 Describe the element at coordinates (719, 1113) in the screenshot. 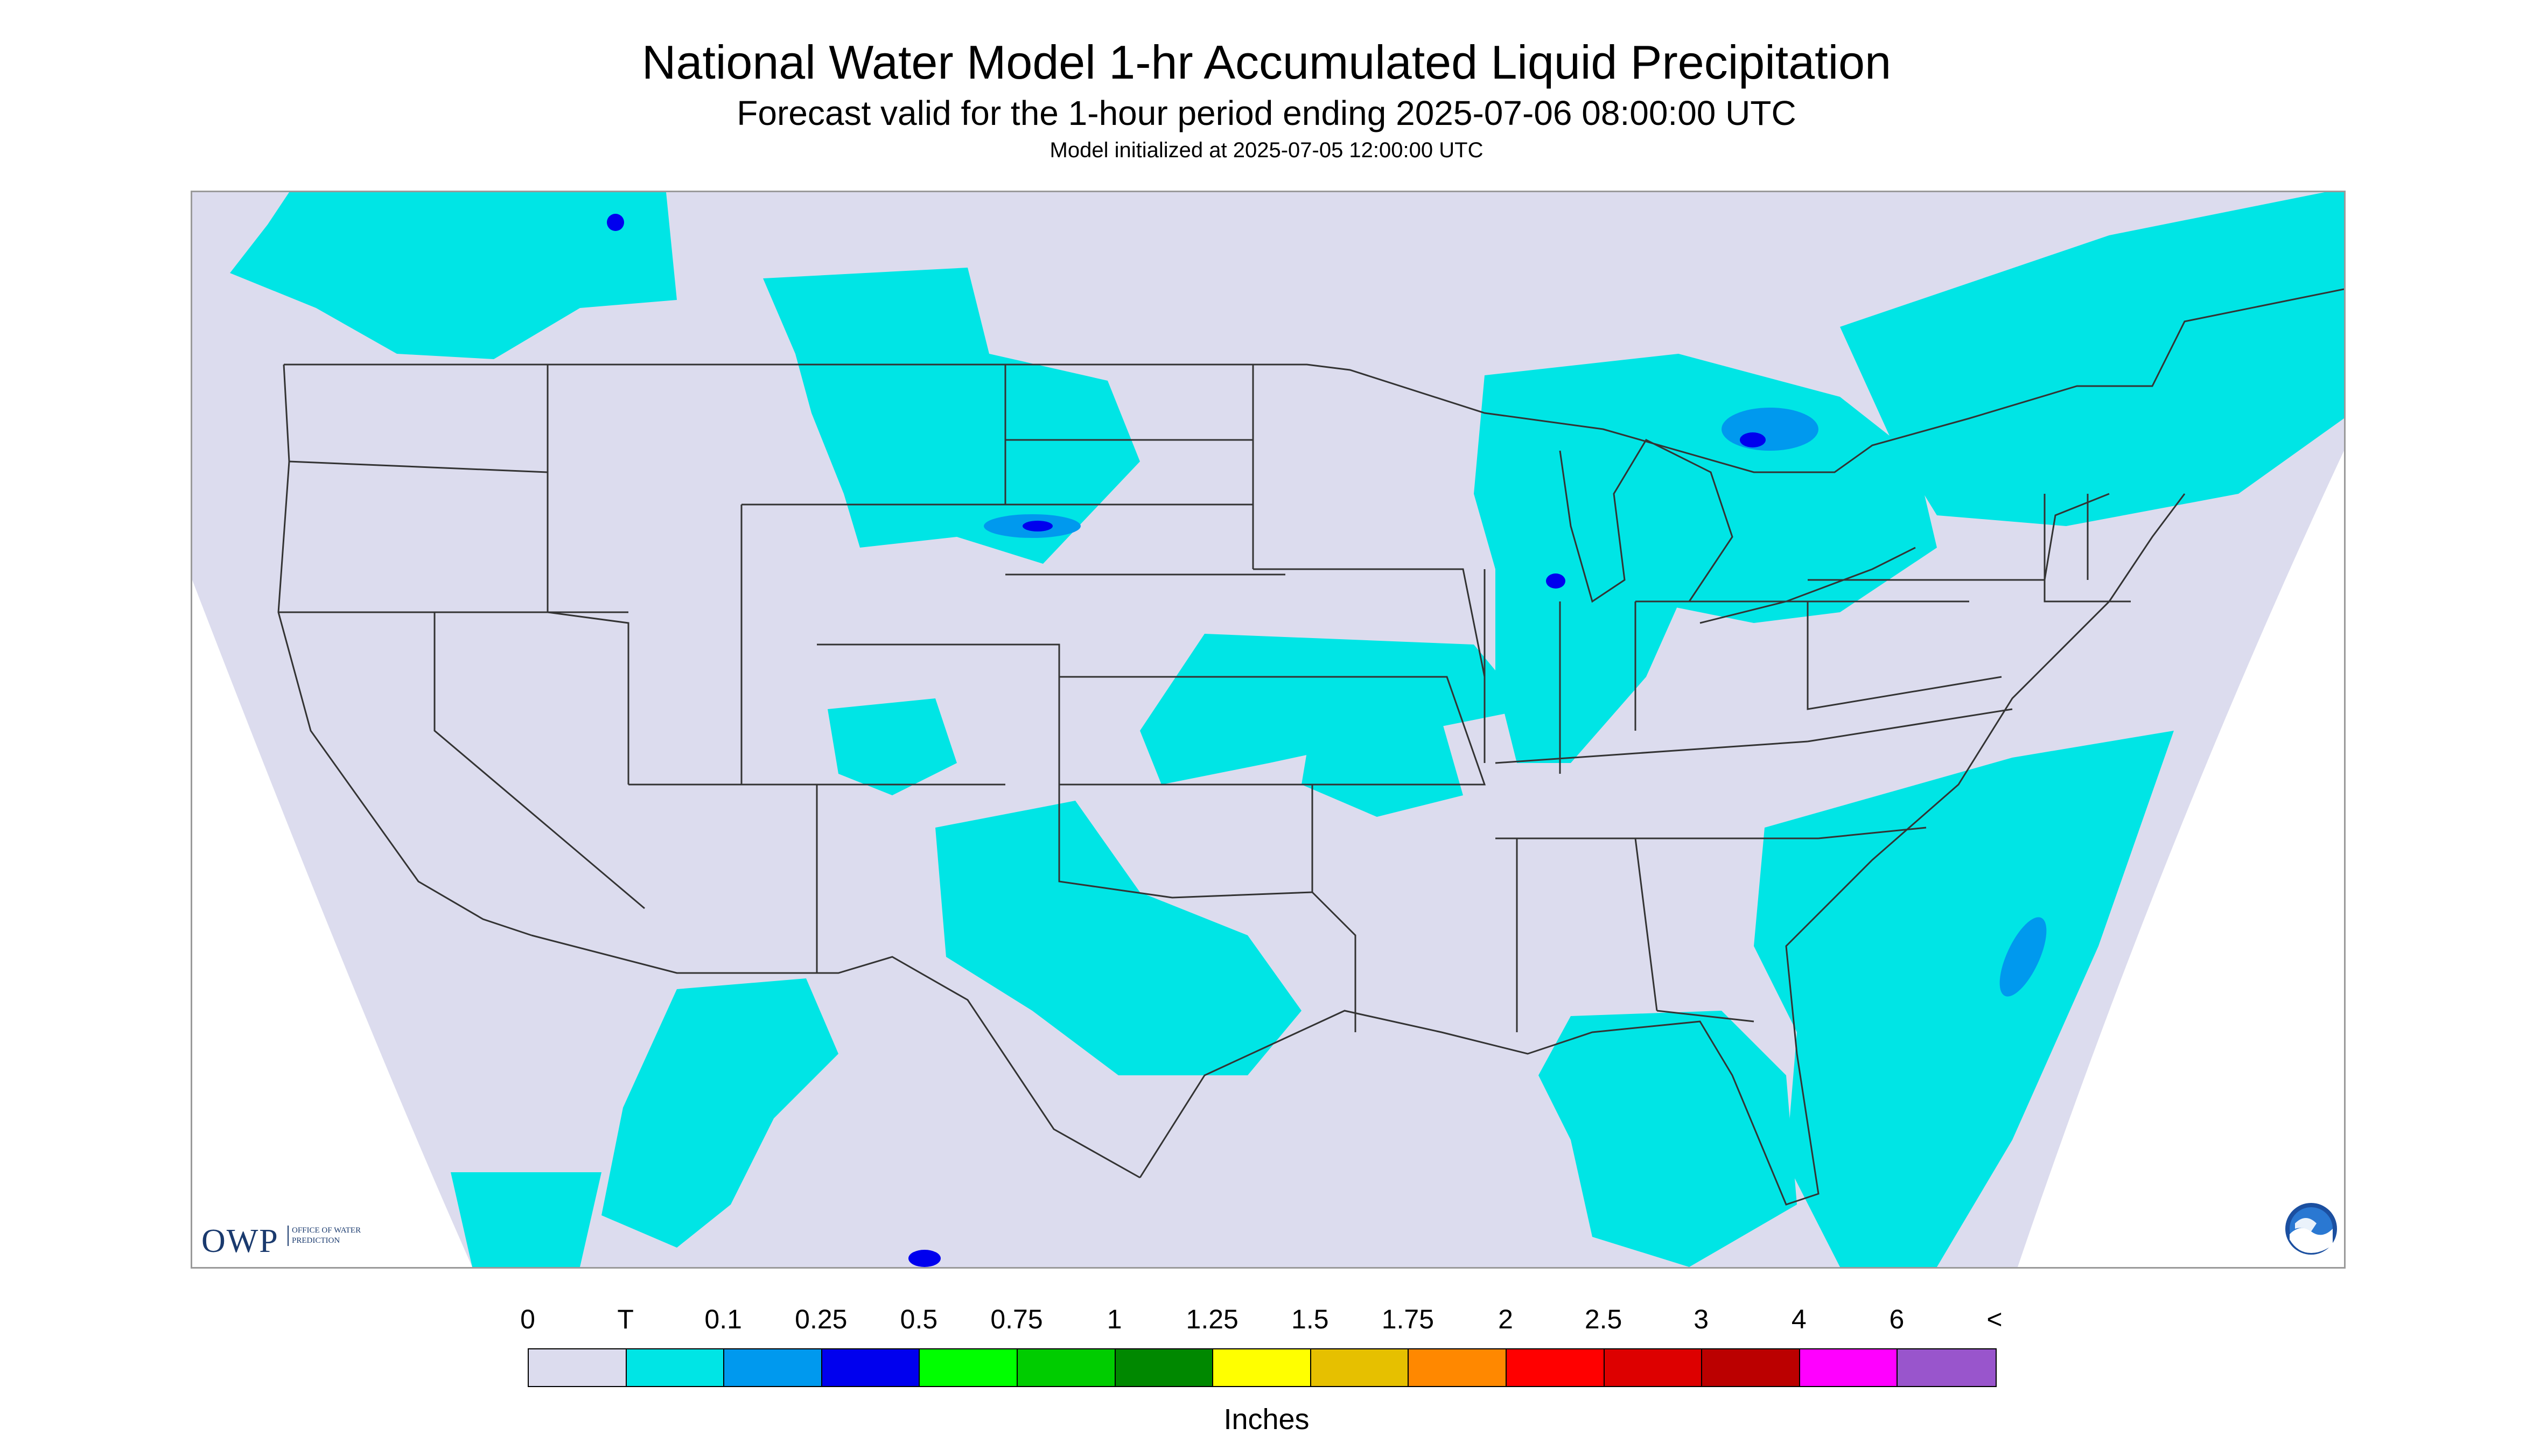

I see `precip-region-mexico` at that location.